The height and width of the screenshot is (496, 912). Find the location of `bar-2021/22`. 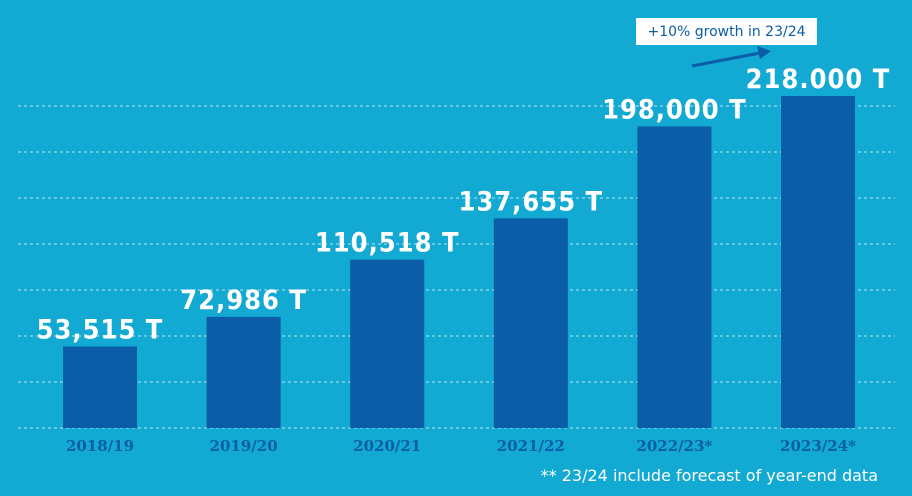

bar-2021/22 is located at coordinates (530, 323).